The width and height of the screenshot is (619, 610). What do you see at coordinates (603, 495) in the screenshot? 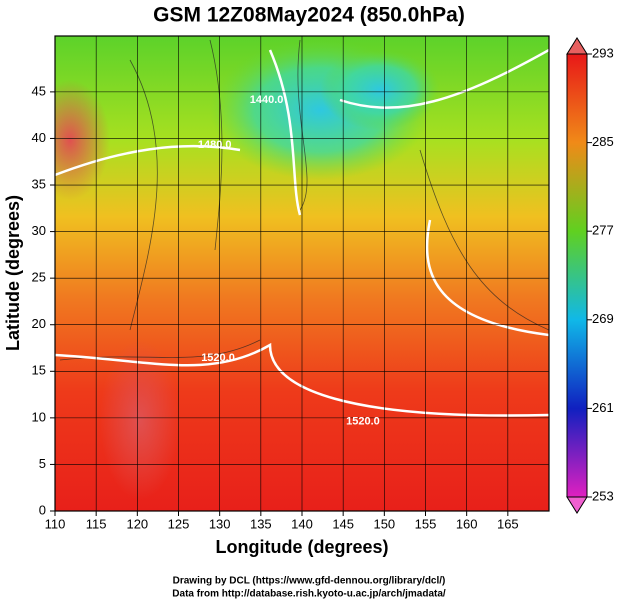
I see `colorbar-label: 253` at bounding box center [603, 495].